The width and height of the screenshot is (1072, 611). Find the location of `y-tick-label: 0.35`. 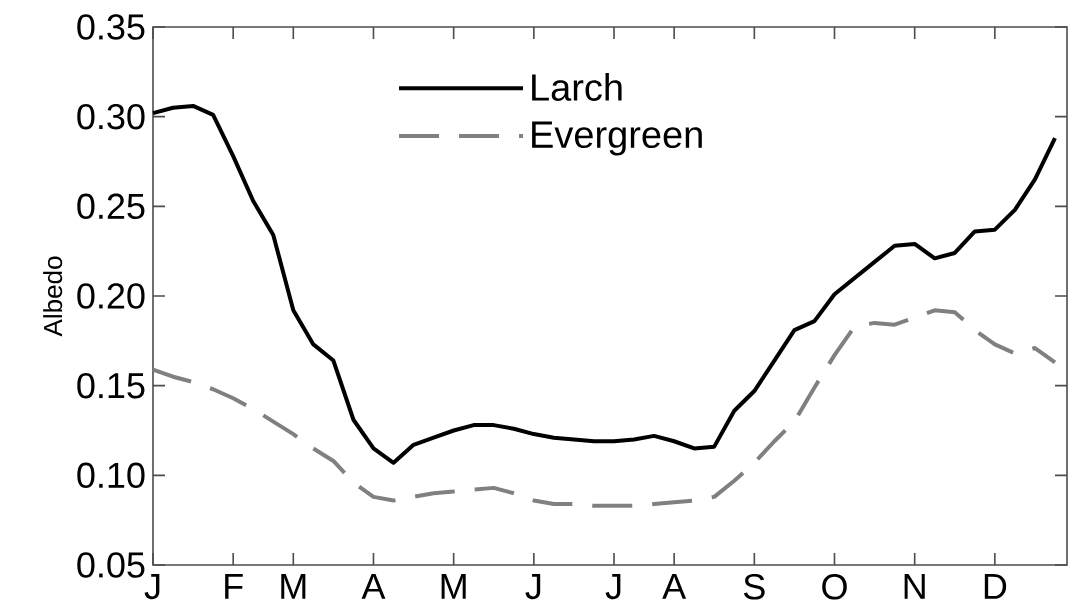

y-tick-label: 0.35 is located at coordinates (111, 27).